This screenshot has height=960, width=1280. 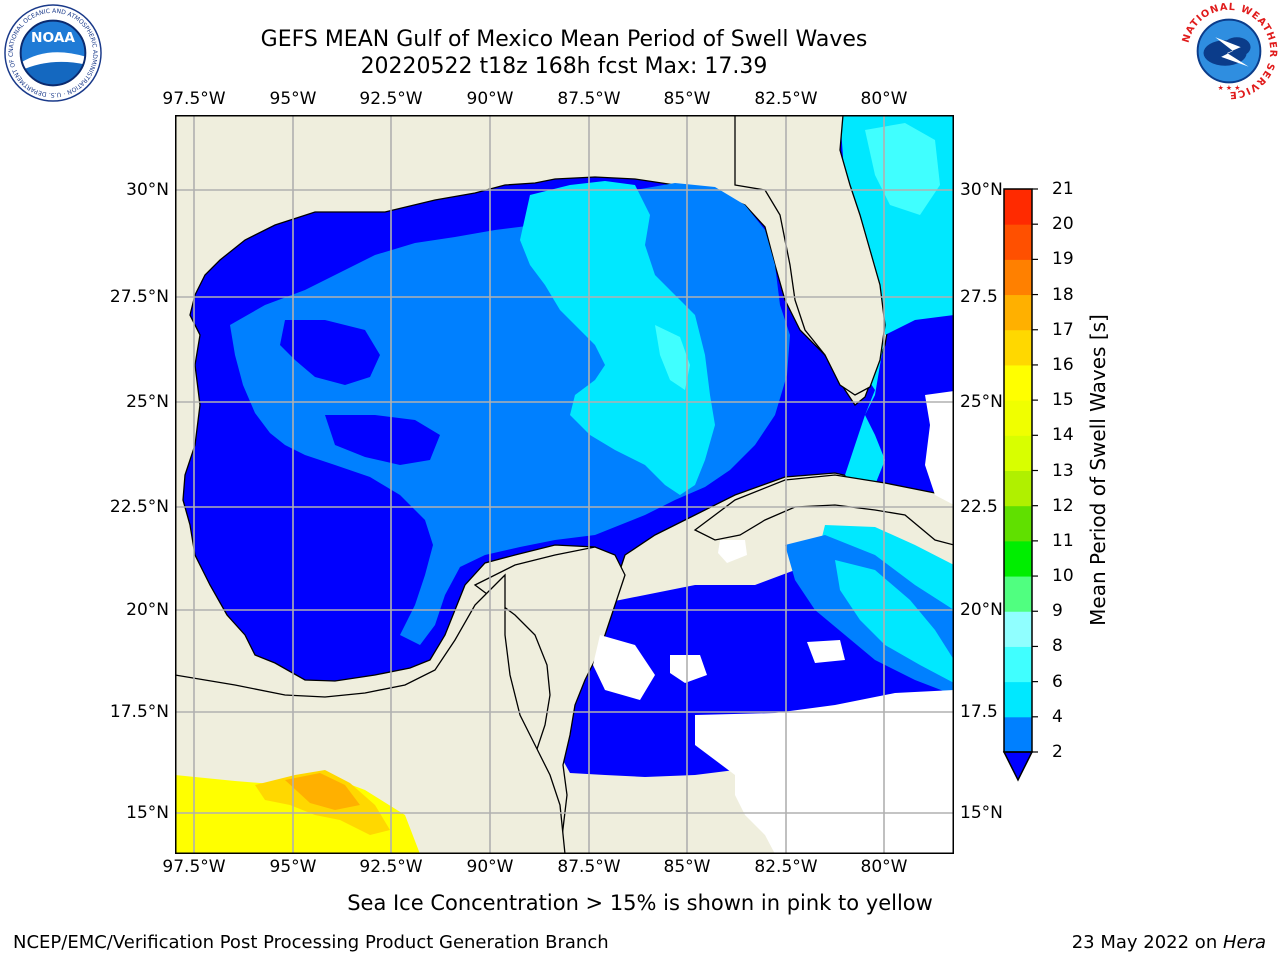 What do you see at coordinates (687, 867) in the screenshot?
I see `lon-tick-label-bottom: 85°W` at bounding box center [687, 867].